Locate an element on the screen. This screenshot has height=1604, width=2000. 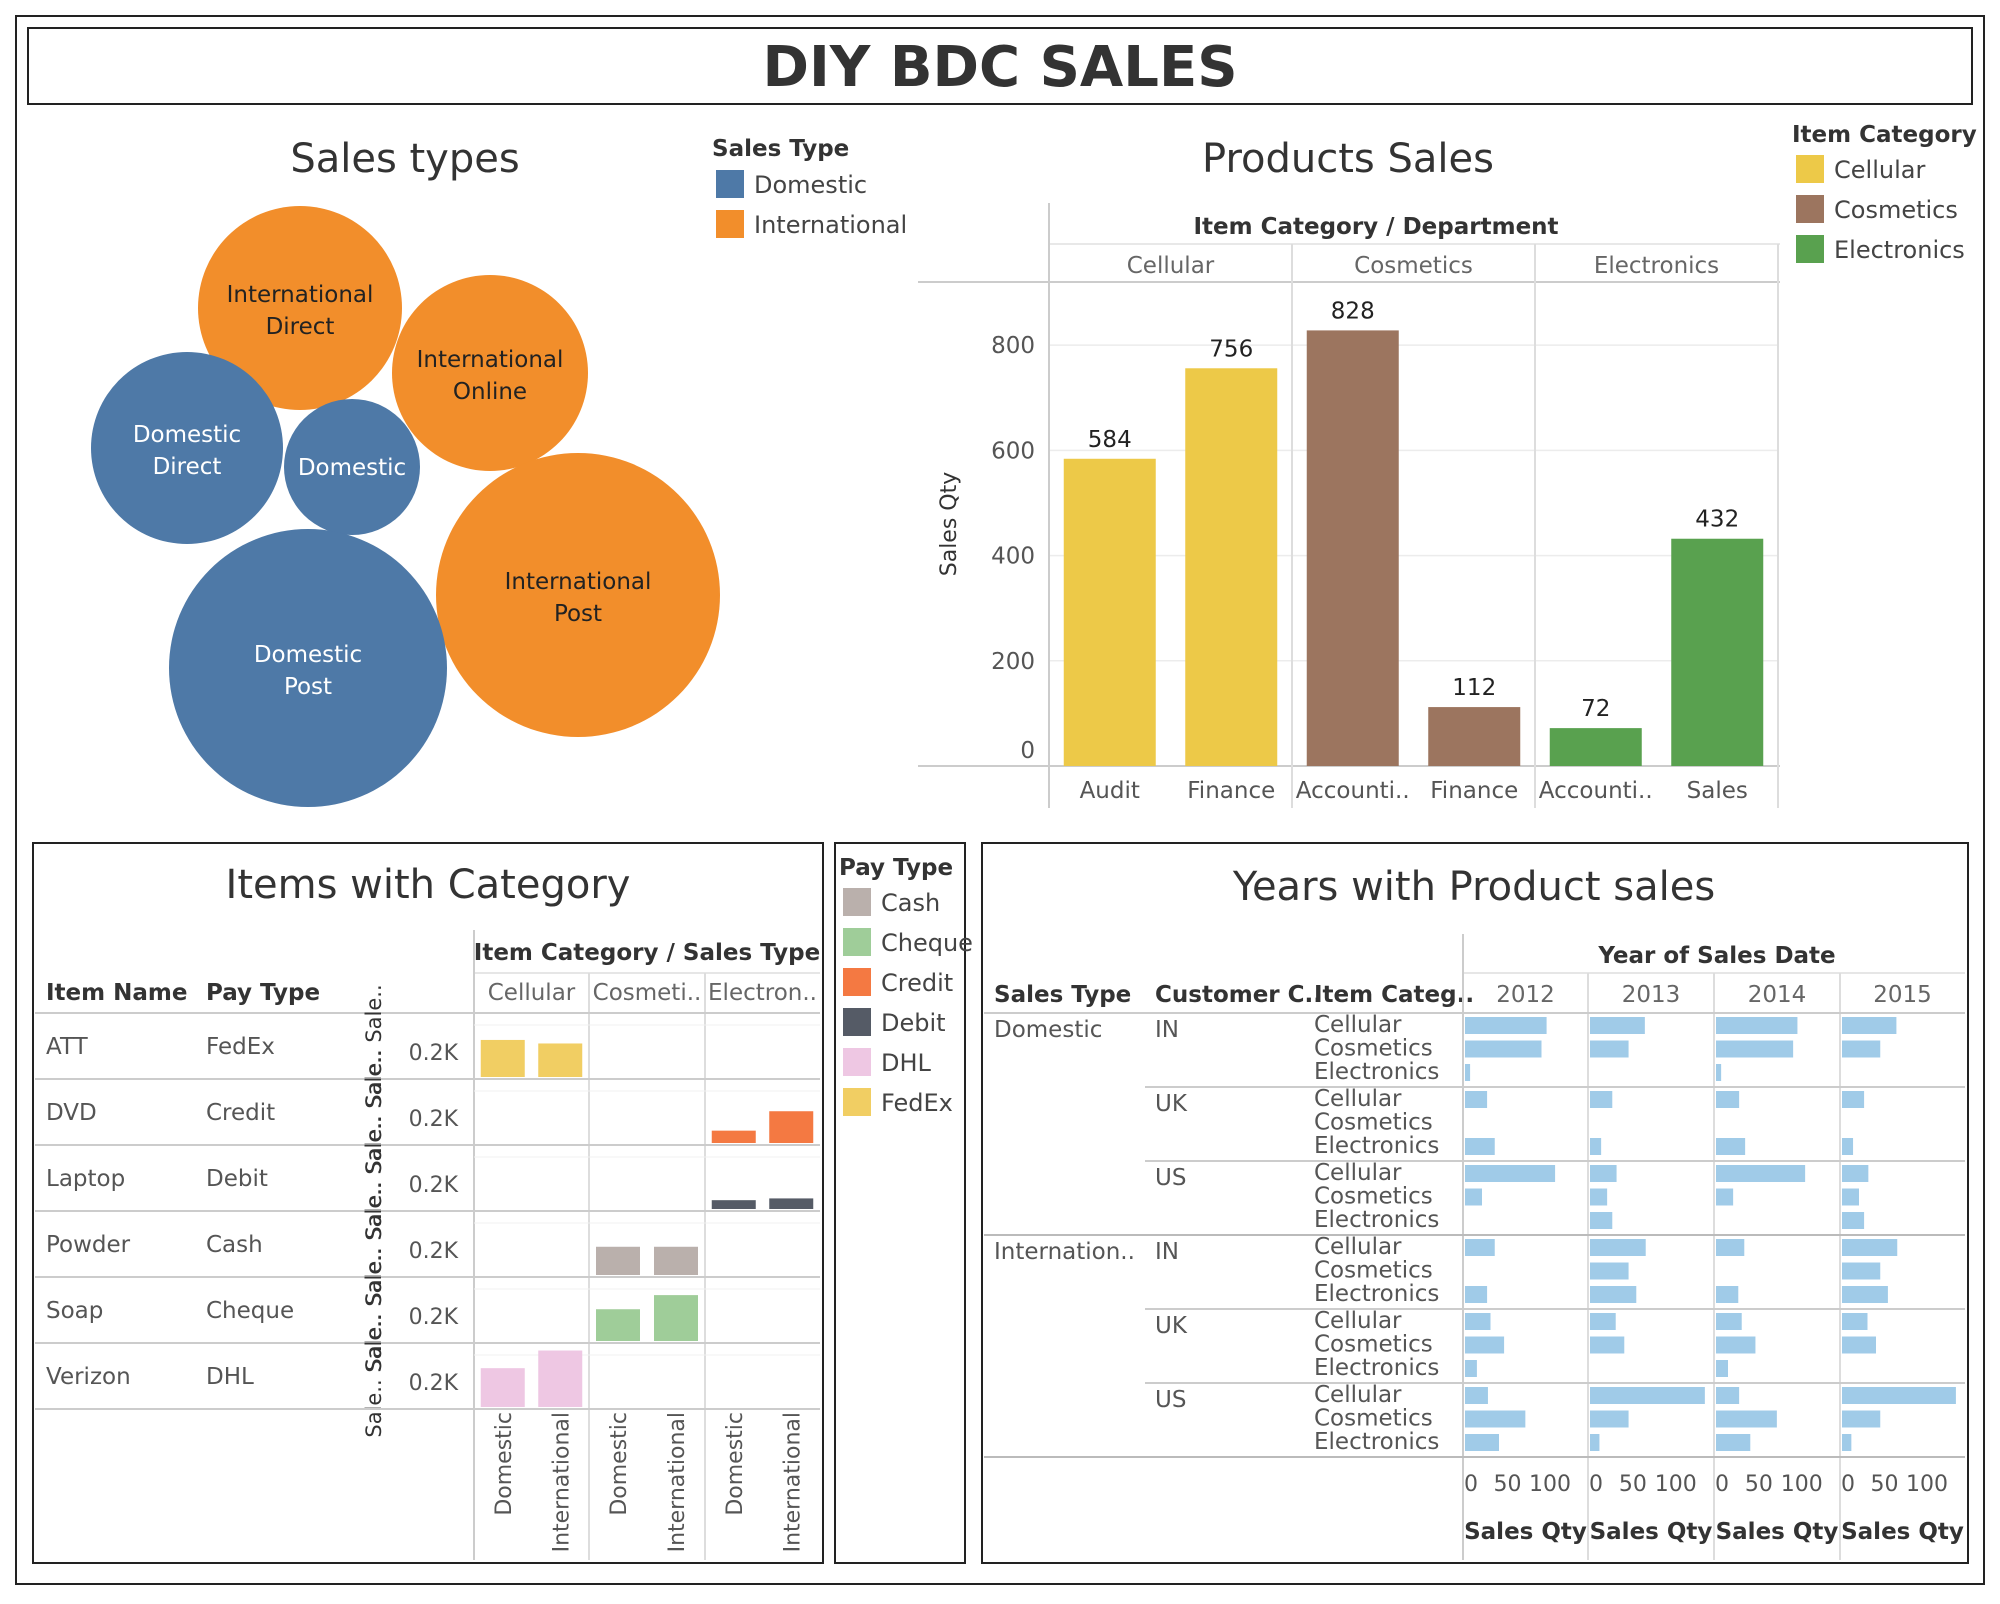
y-tick-label: 600 is located at coordinates (1013, 451).